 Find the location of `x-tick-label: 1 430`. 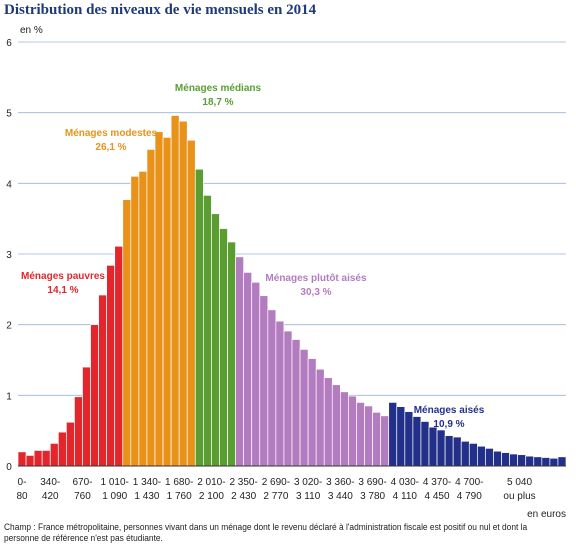

x-tick-label: 1 430 is located at coordinates (146, 496).